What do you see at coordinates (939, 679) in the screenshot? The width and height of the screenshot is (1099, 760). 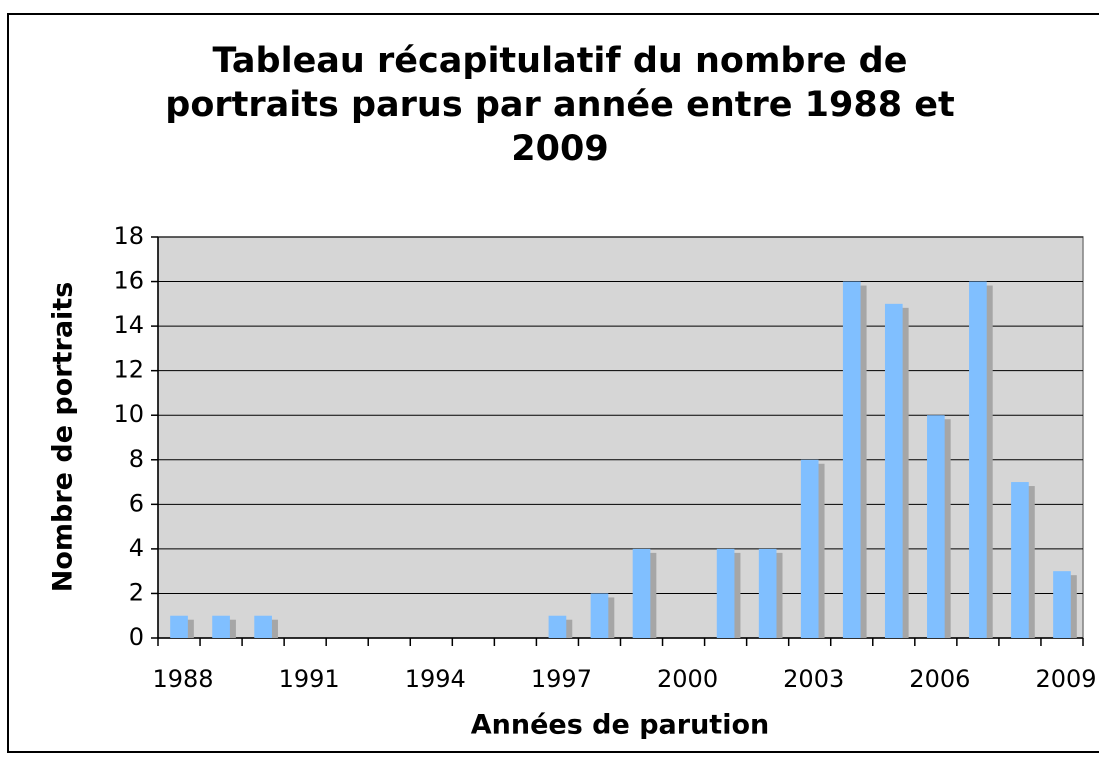 I see `x-tick-label: 2006` at bounding box center [939, 679].